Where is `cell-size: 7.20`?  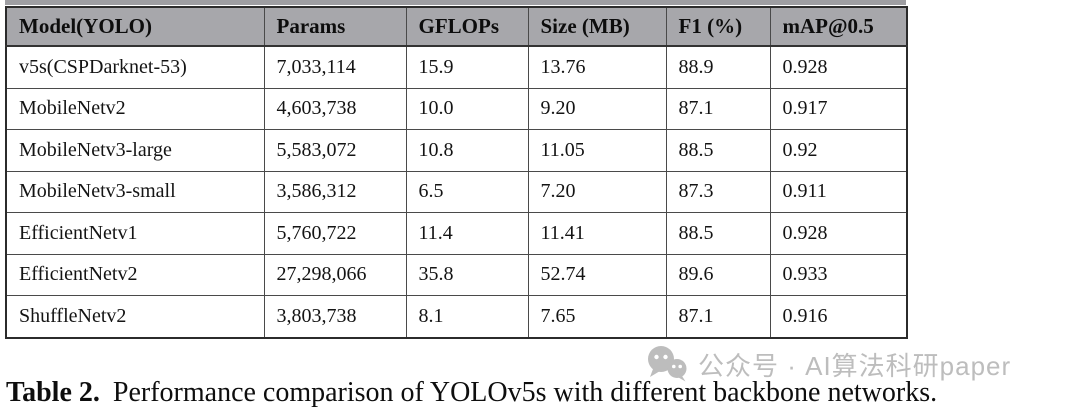
cell-size: 7.20 is located at coordinates (597, 191).